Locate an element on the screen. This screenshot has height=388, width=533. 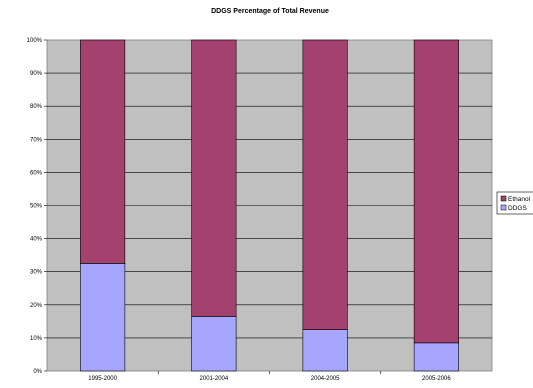
bar-ddgs-2005-2006 is located at coordinates (436, 357).